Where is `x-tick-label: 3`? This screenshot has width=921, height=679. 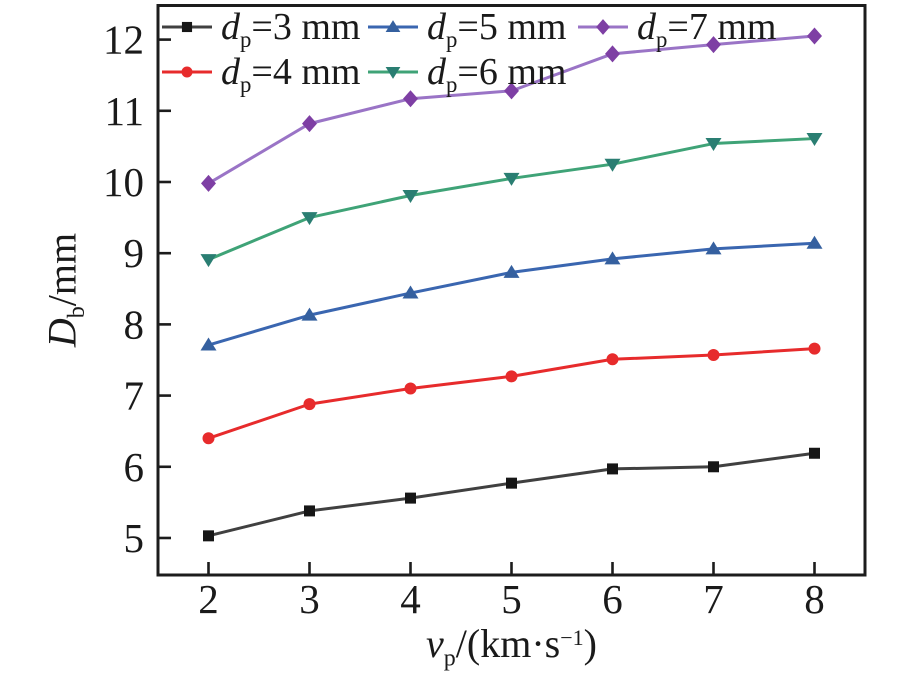 x-tick-label: 3 is located at coordinates (309, 599).